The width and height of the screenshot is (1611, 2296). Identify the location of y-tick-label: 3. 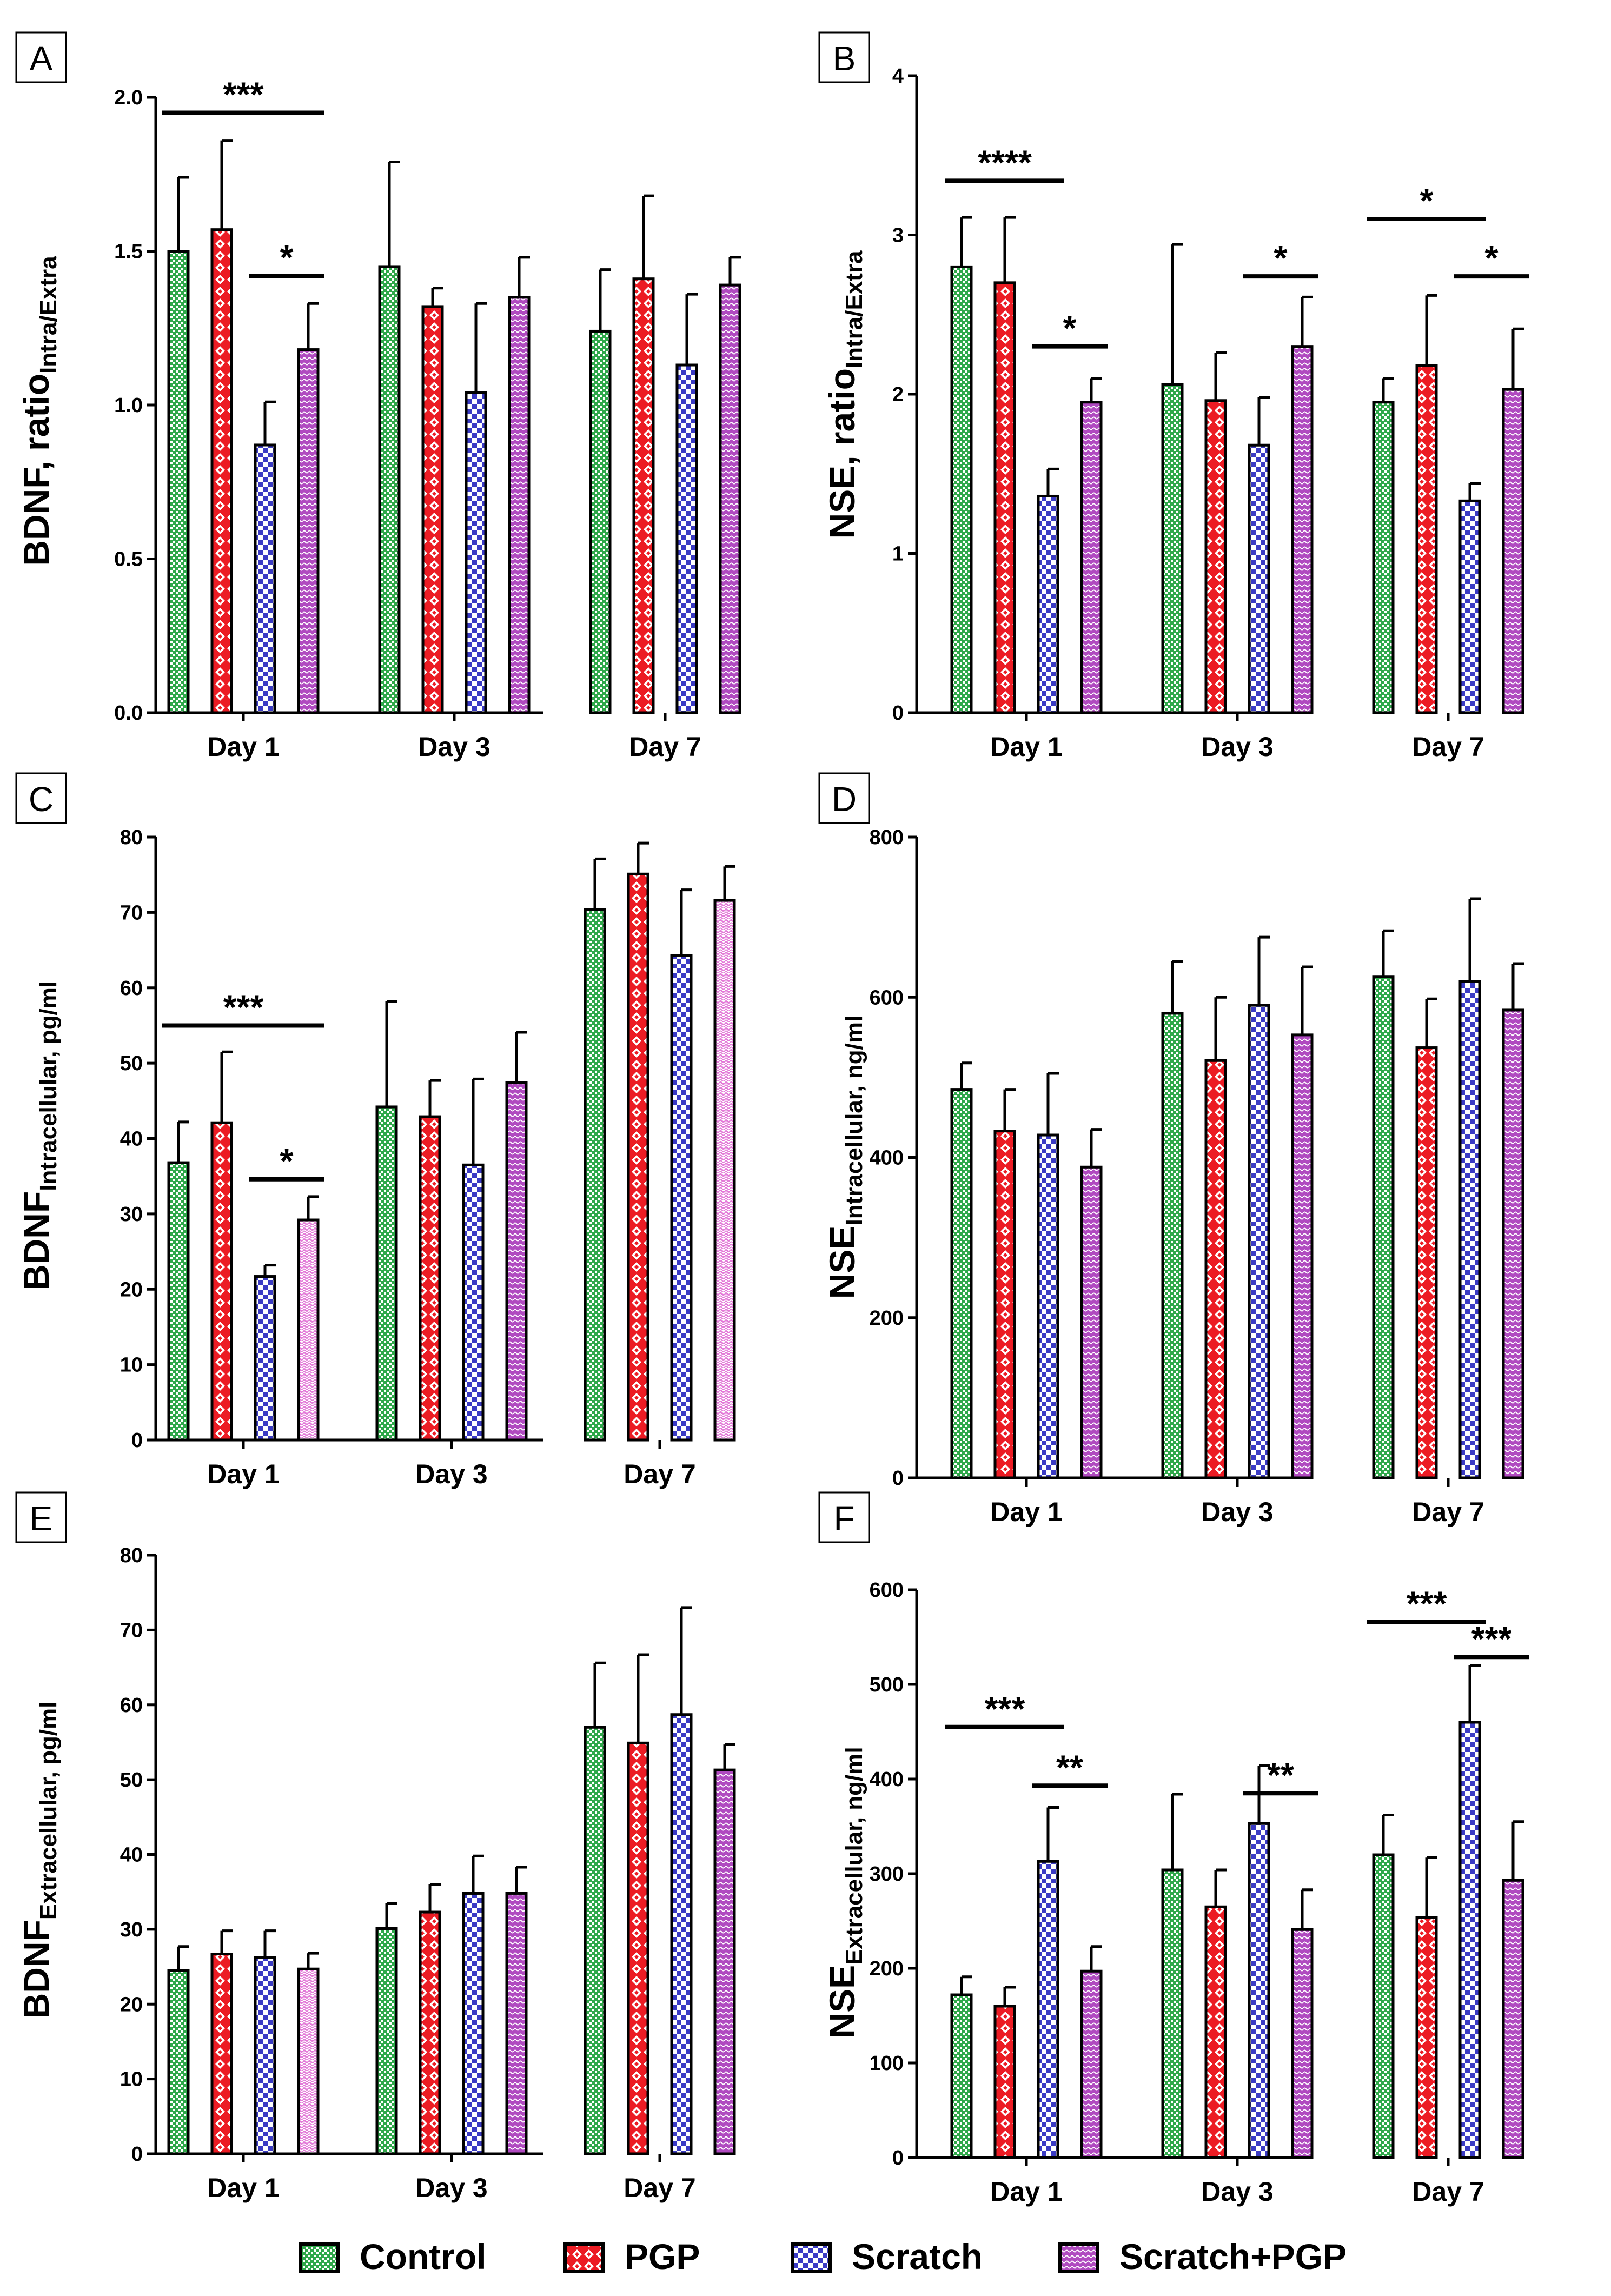
(898, 235).